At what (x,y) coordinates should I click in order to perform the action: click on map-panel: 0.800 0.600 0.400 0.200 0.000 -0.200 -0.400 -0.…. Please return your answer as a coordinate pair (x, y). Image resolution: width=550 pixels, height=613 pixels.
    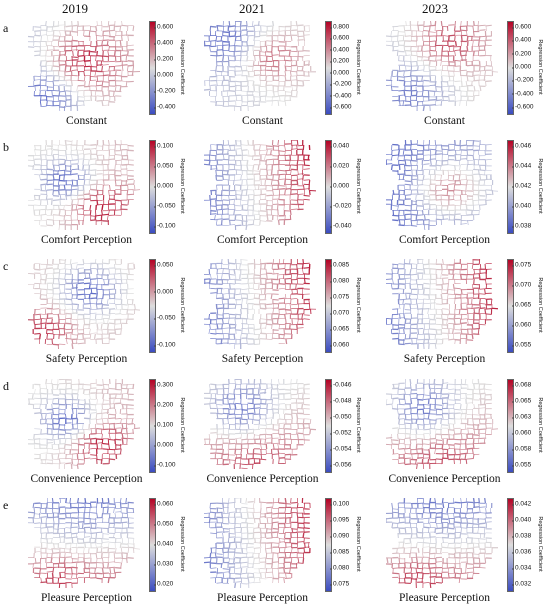
    Looking at the image, I should click on (287, 75).